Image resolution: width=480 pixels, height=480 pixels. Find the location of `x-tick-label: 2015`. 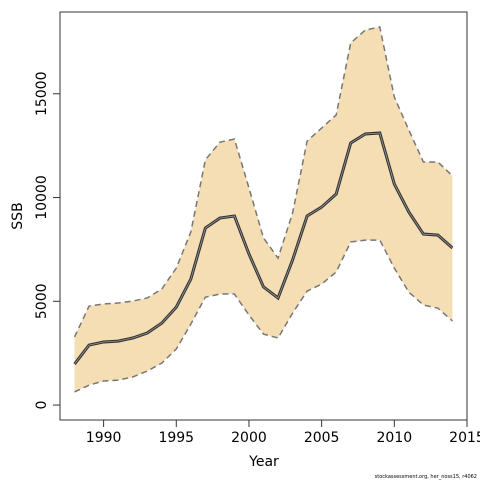

x-tick-label: 2015 is located at coordinates (464, 438).